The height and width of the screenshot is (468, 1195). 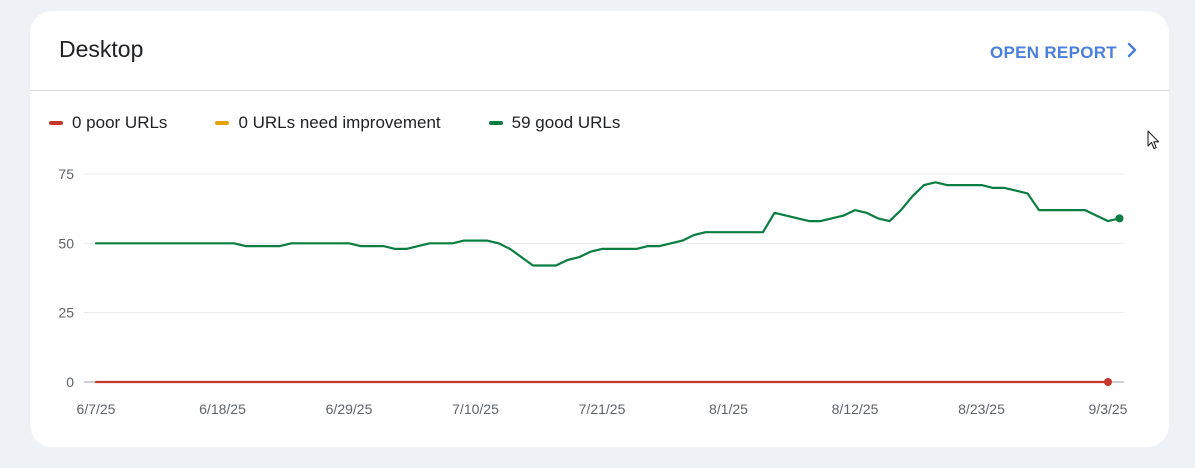 What do you see at coordinates (349, 409) in the screenshot?
I see `x-tick-label: 6/29/25` at bounding box center [349, 409].